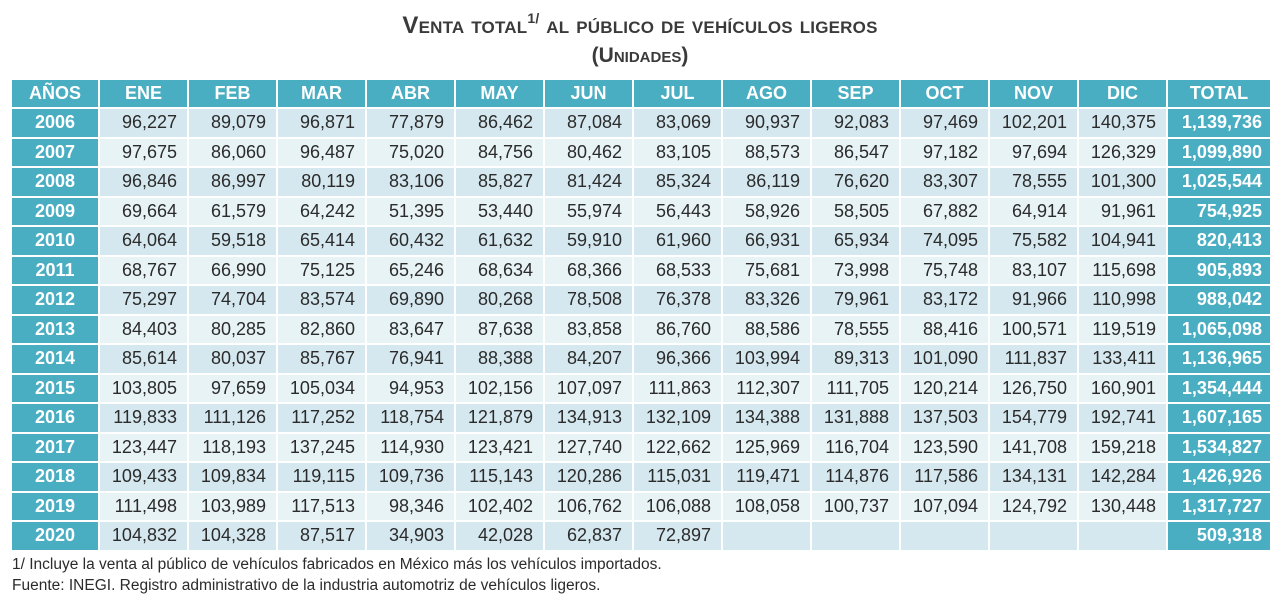 The width and height of the screenshot is (1280, 607). What do you see at coordinates (143, 270) in the screenshot?
I see `month-cell: 68,767` at bounding box center [143, 270].